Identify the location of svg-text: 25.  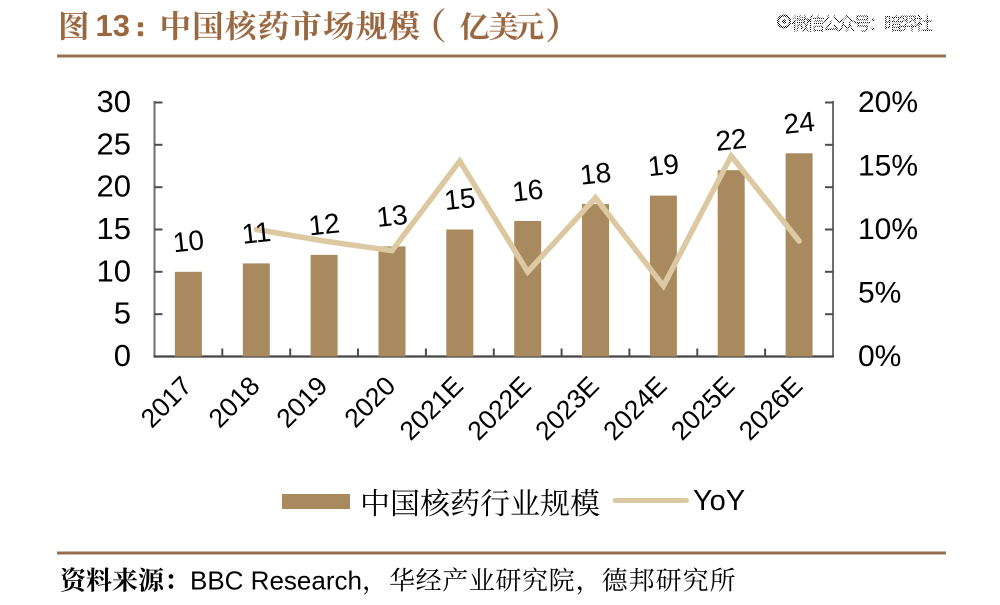
(114, 143).